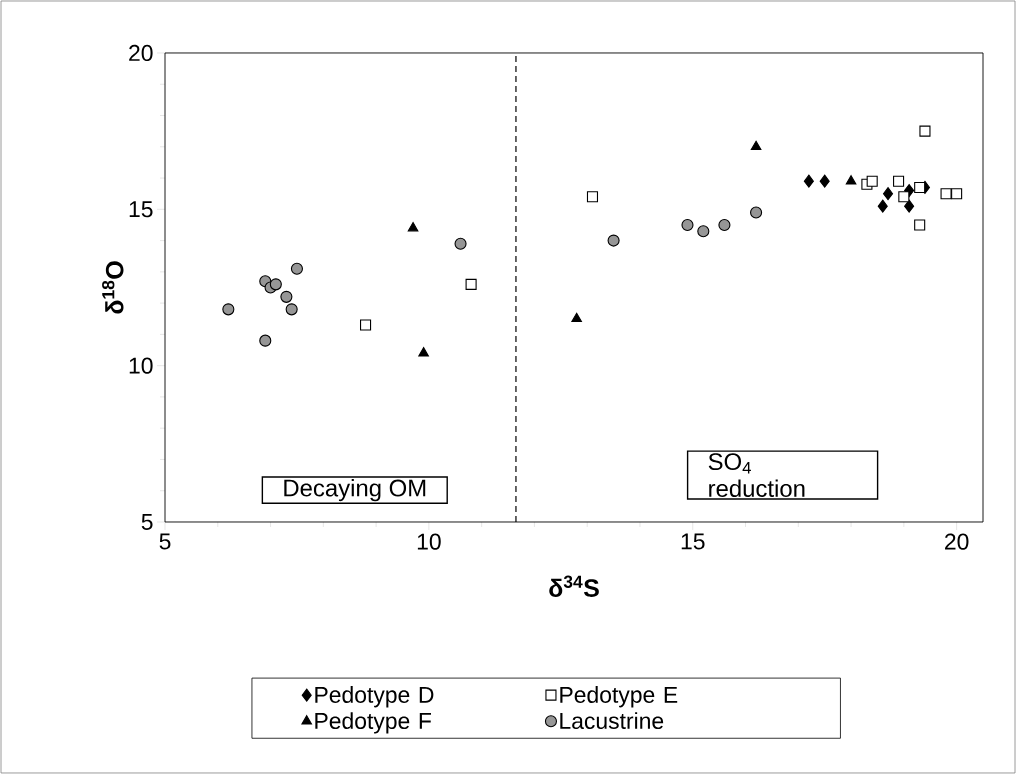 This screenshot has width=1016, height=774. What do you see at coordinates (141, 209) in the screenshot?
I see `y-tick-label: 15` at bounding box center [141, 209].